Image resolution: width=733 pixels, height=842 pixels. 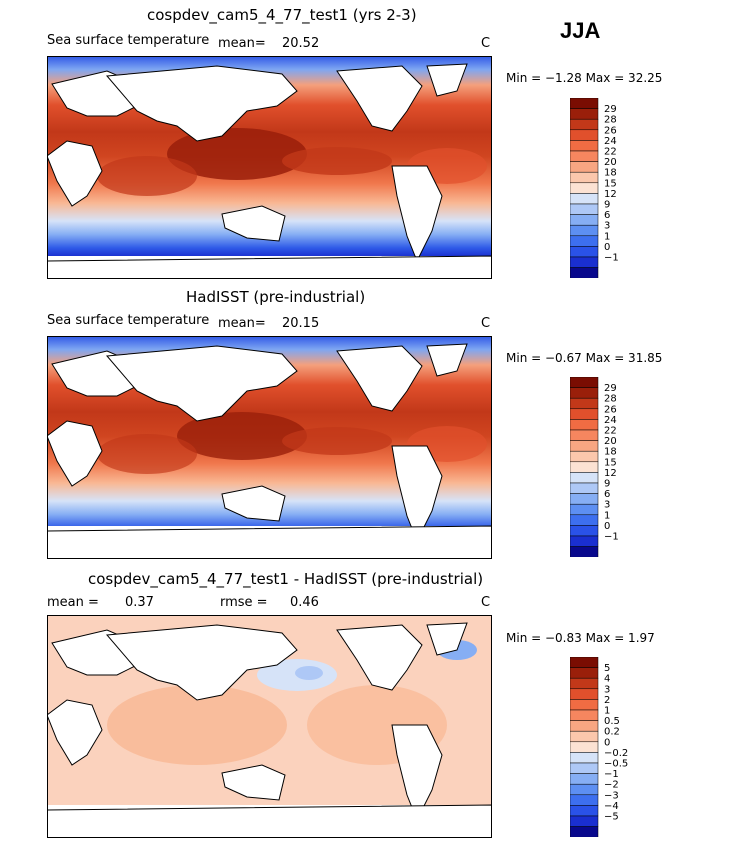 What do you see at coordinates (610, 120) in the screenshot?
I see `panel1-colorbar-tick-label: 28` at bounding box center [610, 120].